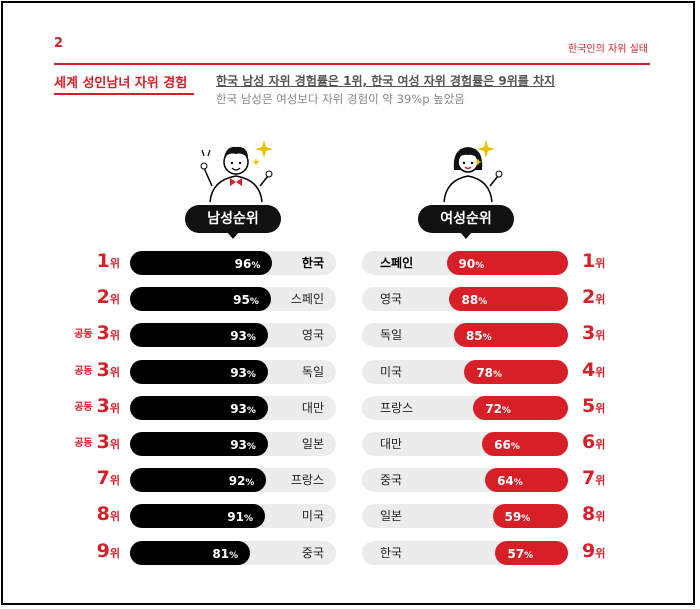  I want to click on male-bar-track: 81% 중국, so click(233, 552).